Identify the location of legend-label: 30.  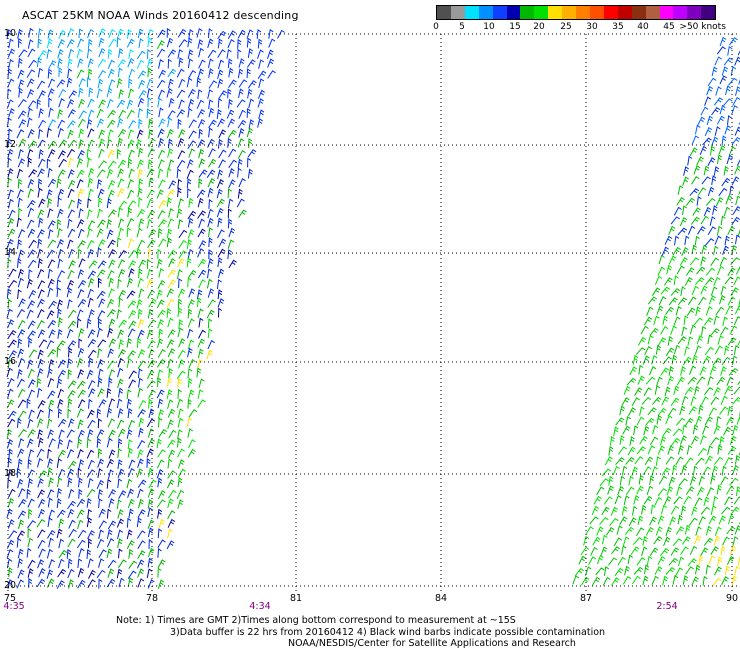
(592, 27).